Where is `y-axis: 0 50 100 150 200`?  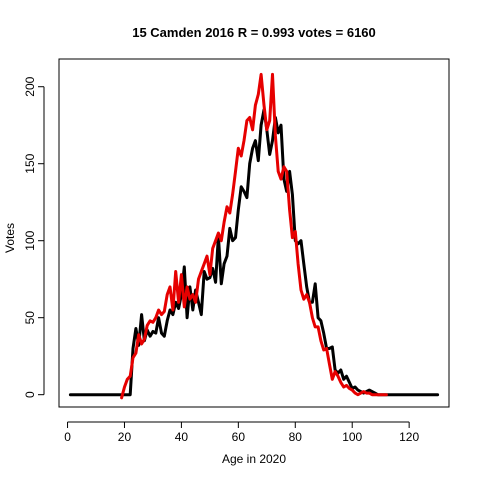 y-axis: 0 50 100 150 200 is located at coordinates (34, 237).